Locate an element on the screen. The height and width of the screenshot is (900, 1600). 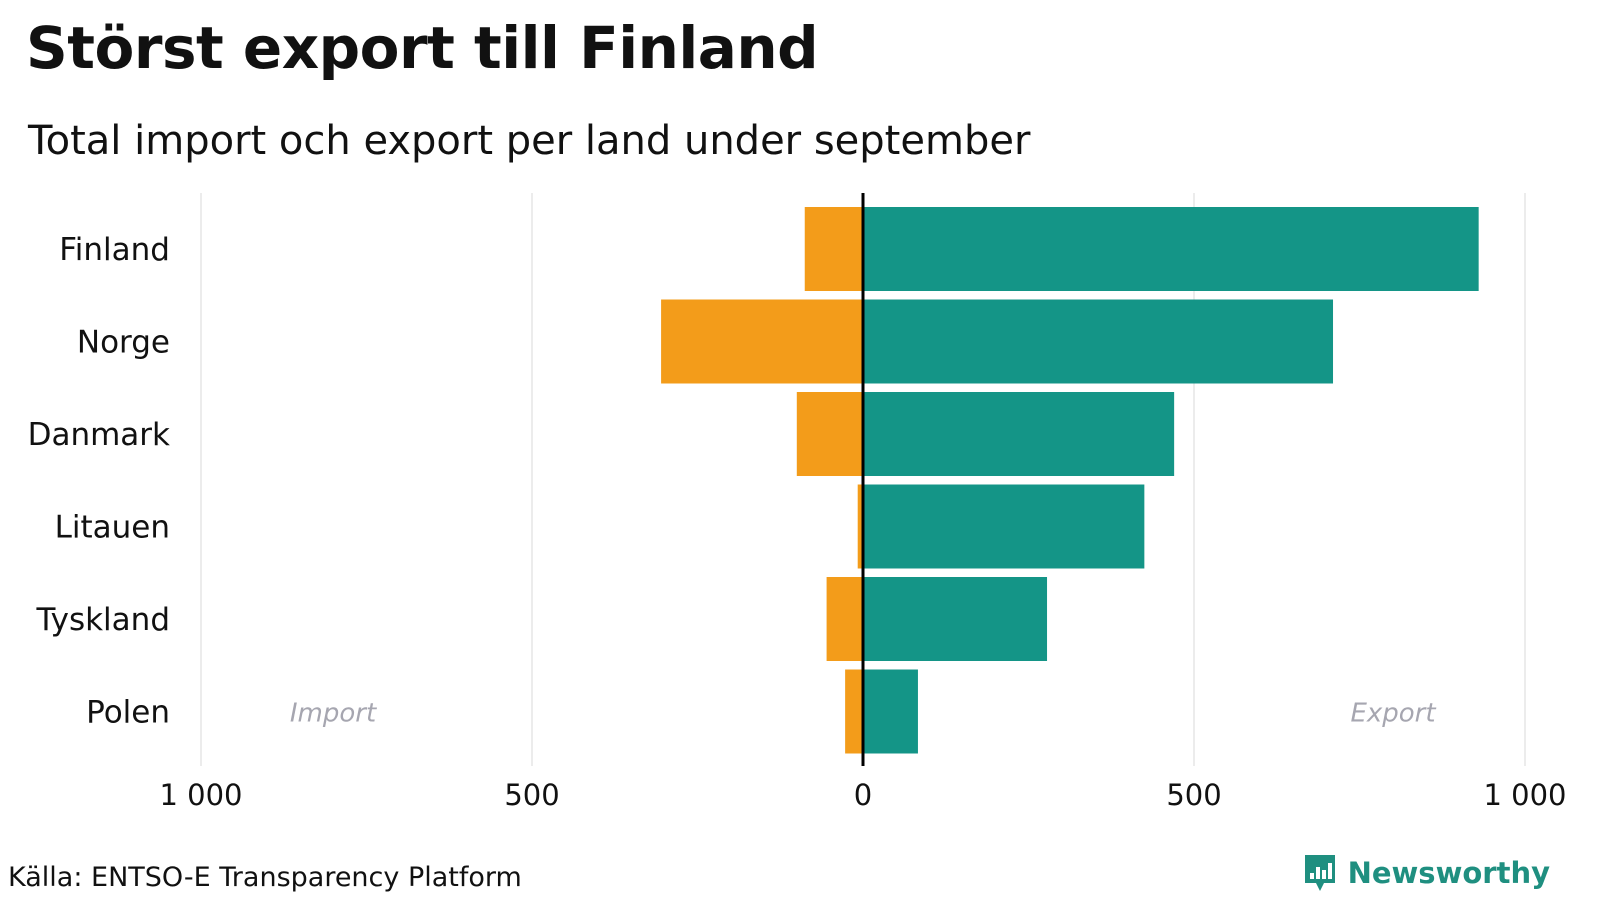
source-note: Källa: ENTSO-E Transparency Platform is located at coordinates (265, 877).